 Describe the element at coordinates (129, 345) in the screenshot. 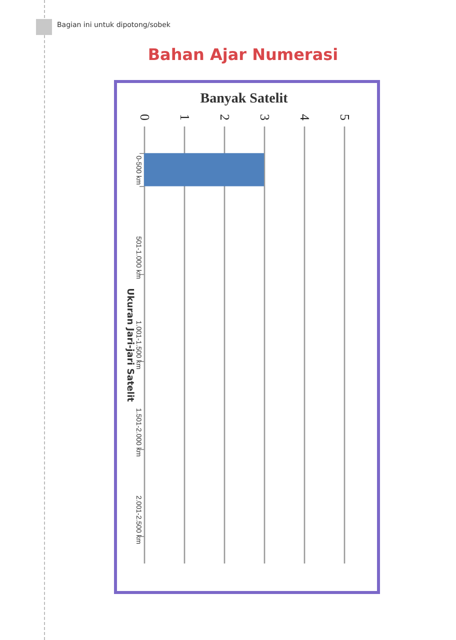

I see `y-axis-title: Ukuran Jari-jari Satelit` at that location.